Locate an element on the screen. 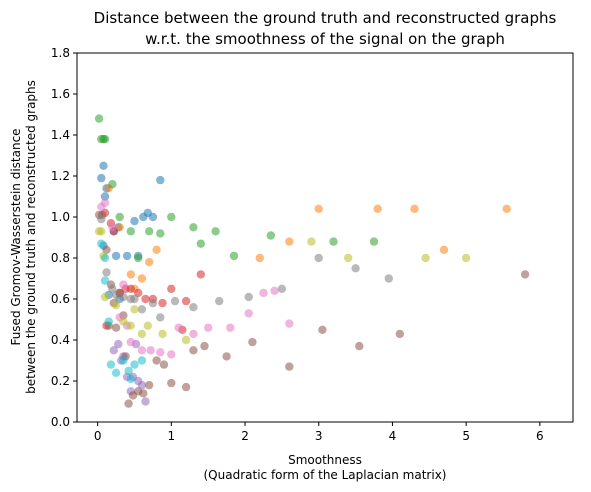 This screenshot has height=492, width=591. x-tick-label-5: 5 is located at coordinates (466, 436).